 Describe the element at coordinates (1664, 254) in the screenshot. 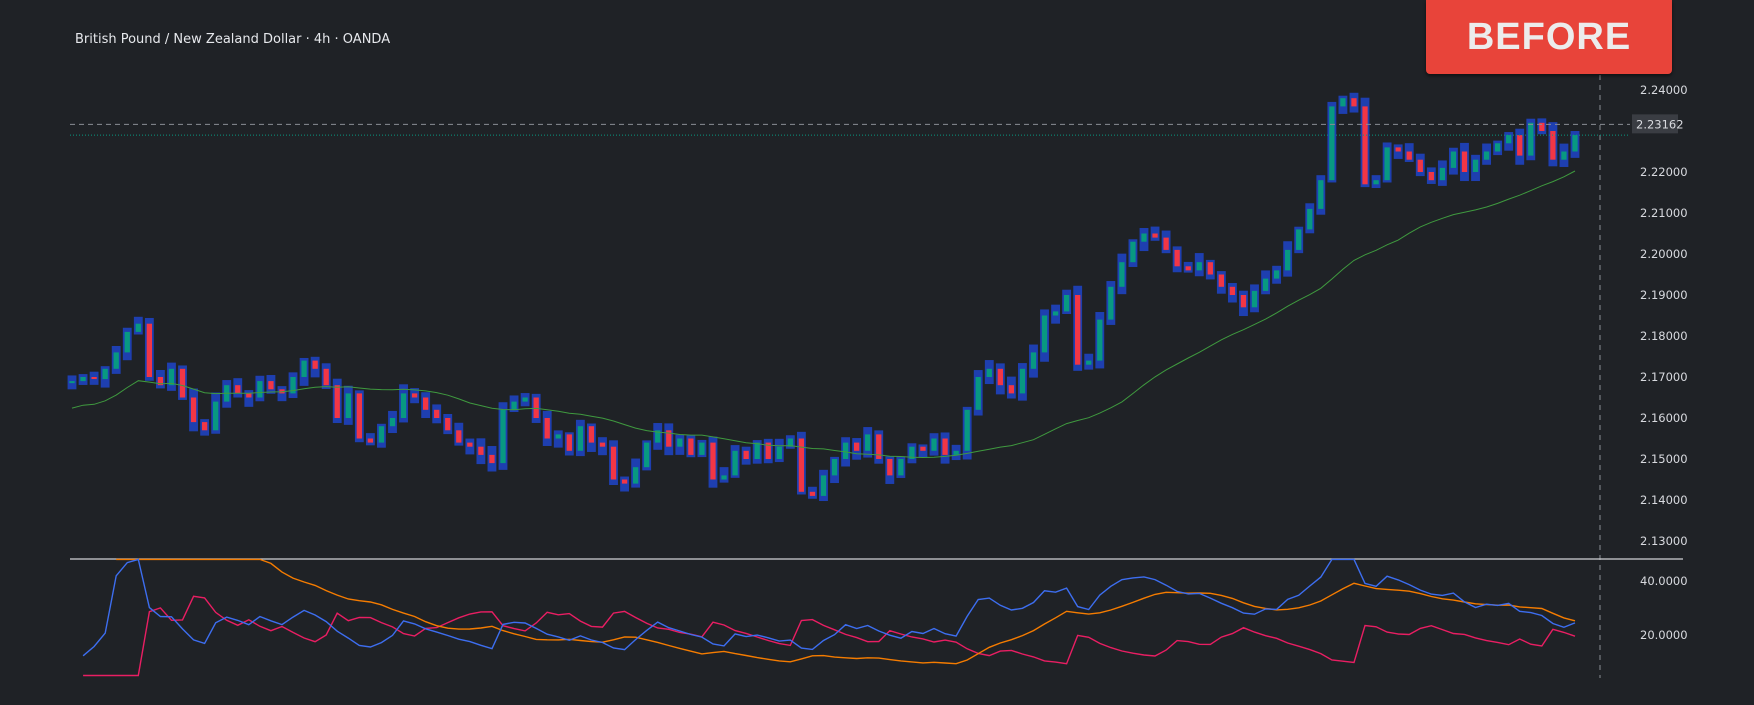

I see `price-tick-label: 2.20000` at that location.